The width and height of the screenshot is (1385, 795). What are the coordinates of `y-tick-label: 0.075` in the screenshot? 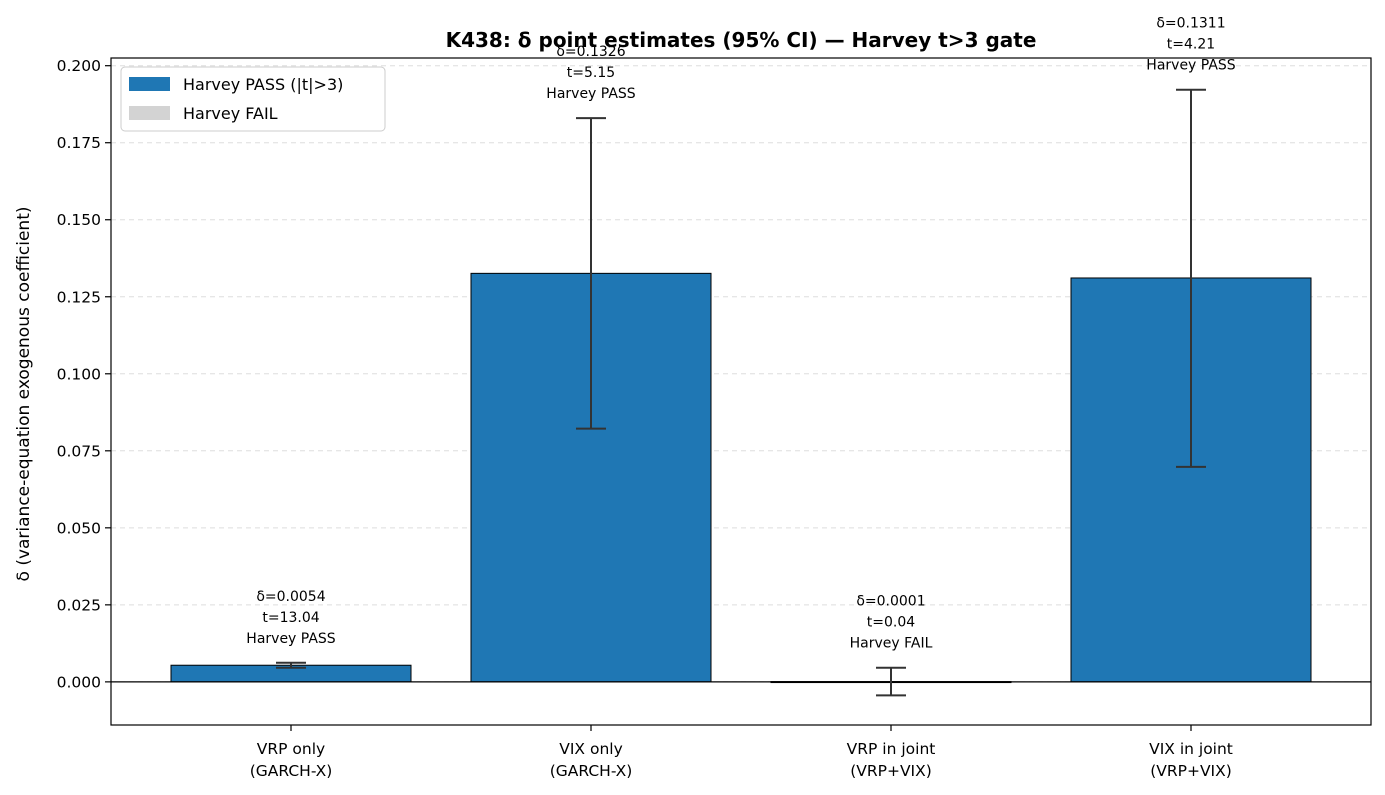 It's located at (79, 451).